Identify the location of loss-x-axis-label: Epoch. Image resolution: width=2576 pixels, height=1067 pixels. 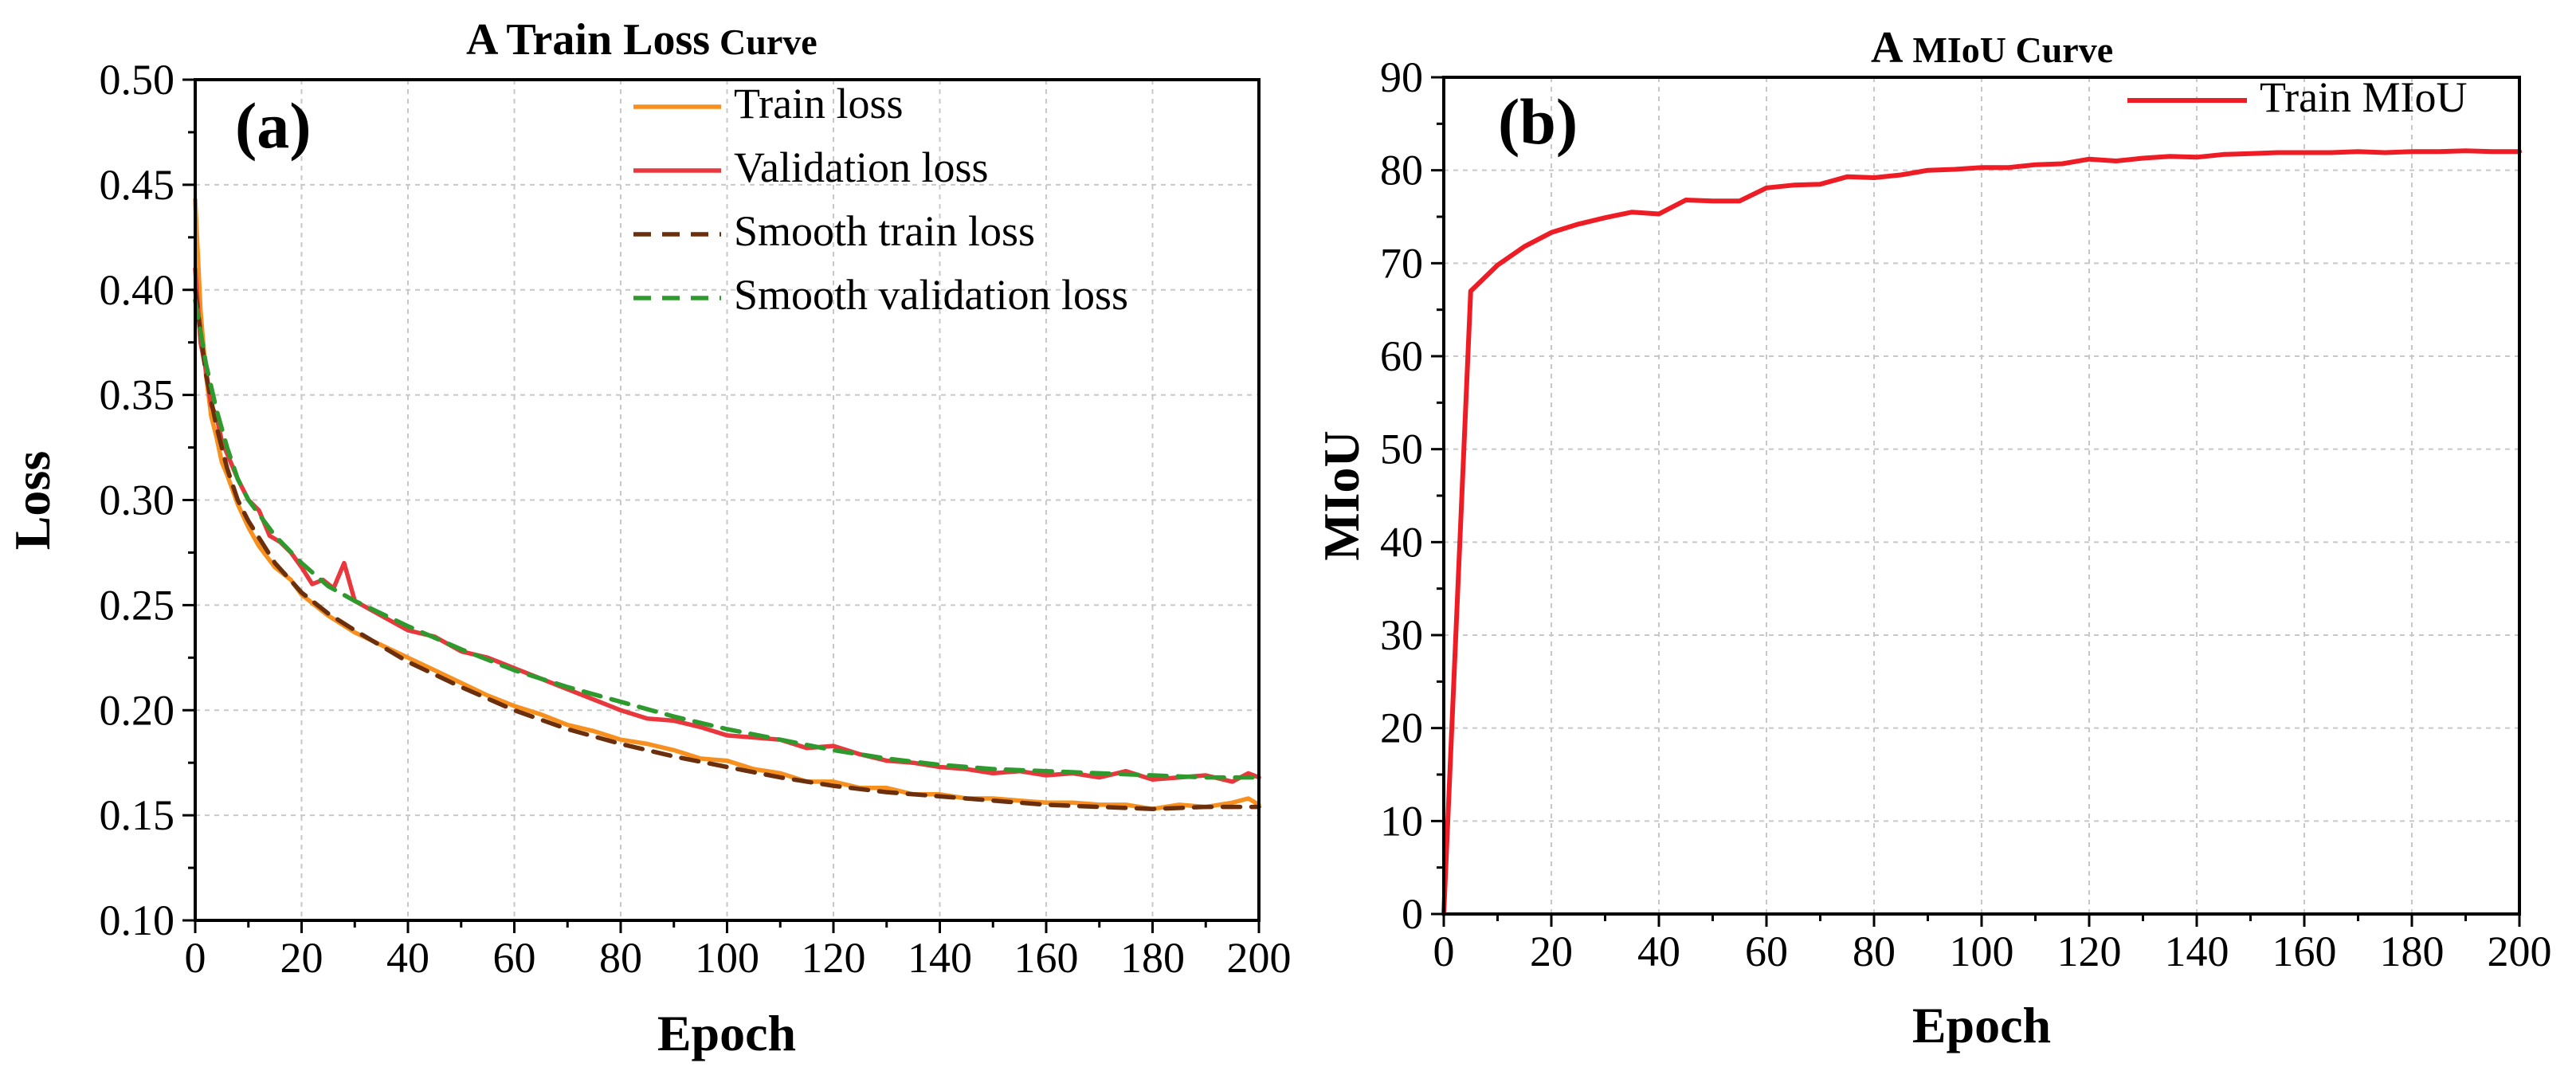
(727, 1033).